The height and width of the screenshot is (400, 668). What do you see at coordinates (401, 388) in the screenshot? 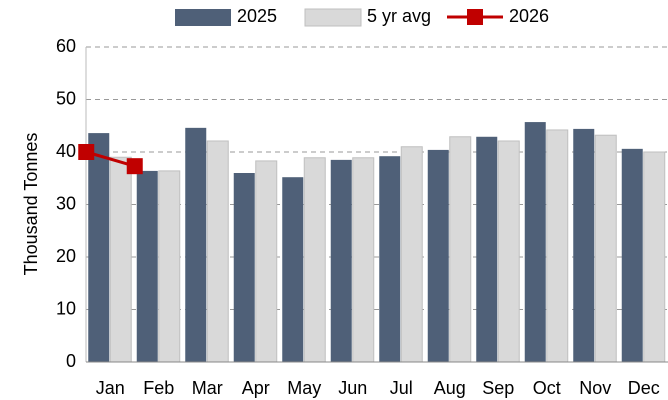
I see `x-tick-label: Jul` at bounding box center [401, 388].